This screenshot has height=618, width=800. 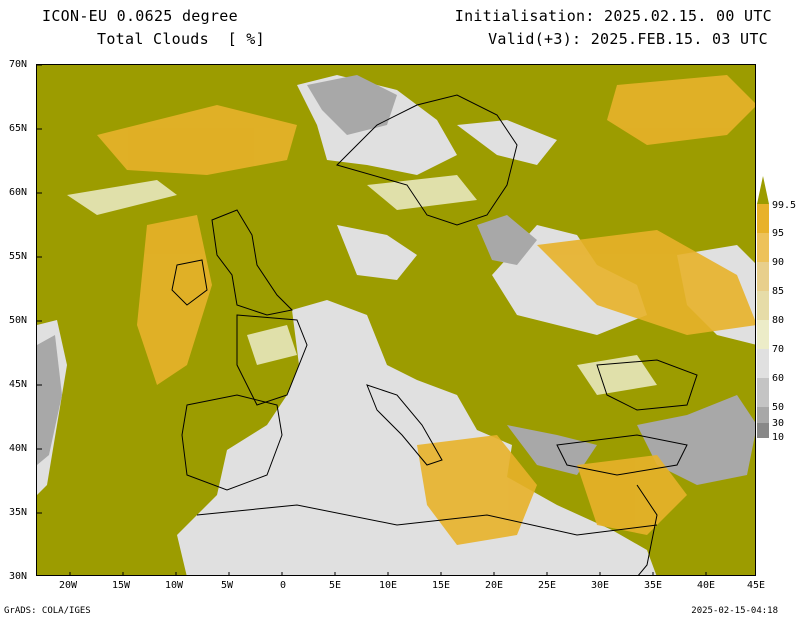 I want to click on lat-label-45n: 45N, so click(x=18, y=384).